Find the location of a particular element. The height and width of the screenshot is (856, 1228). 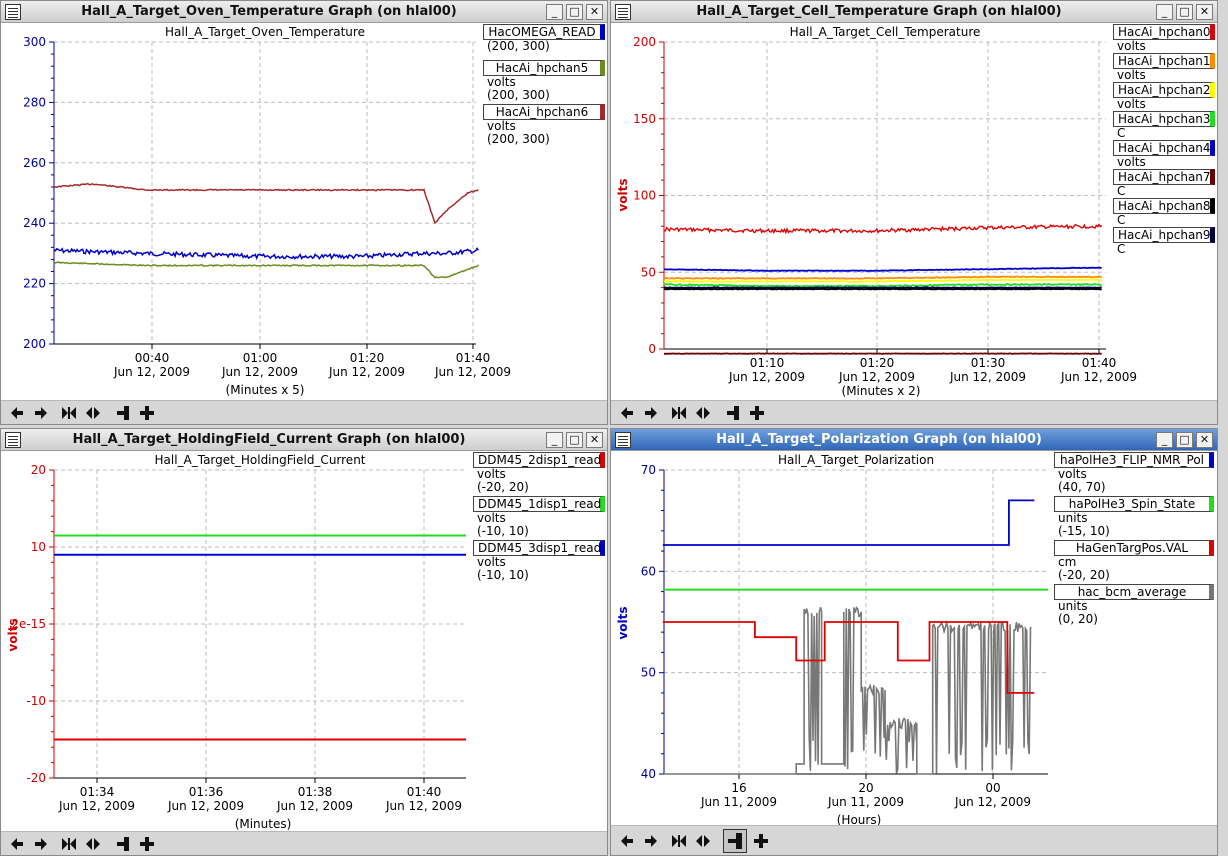

legend-entry: HacAi_hpchan8 C is located at coordinates (1164, 212).